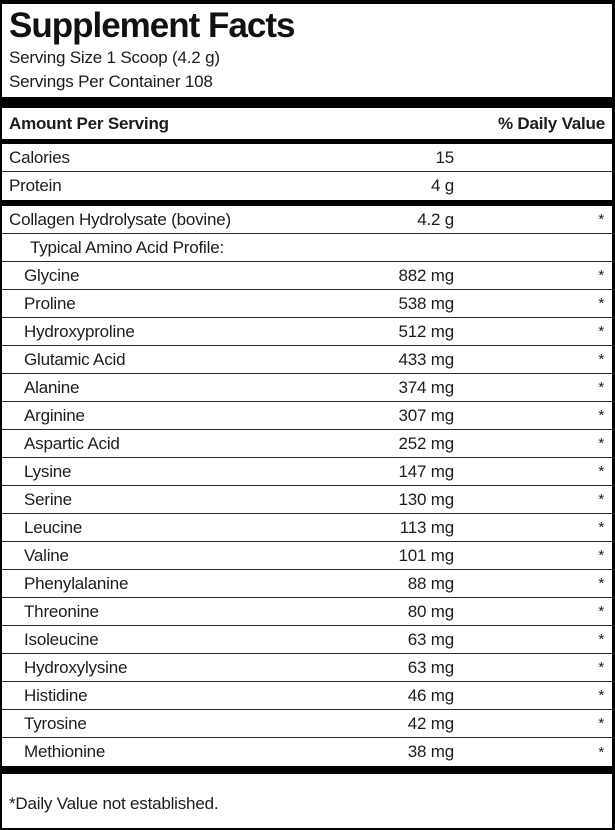 This screenshot has width=615, height=830. What do you see at coordinates (307, 770) in the screenshot?
I see `divider-heavy-bottom` at bounding box center [307, 770].